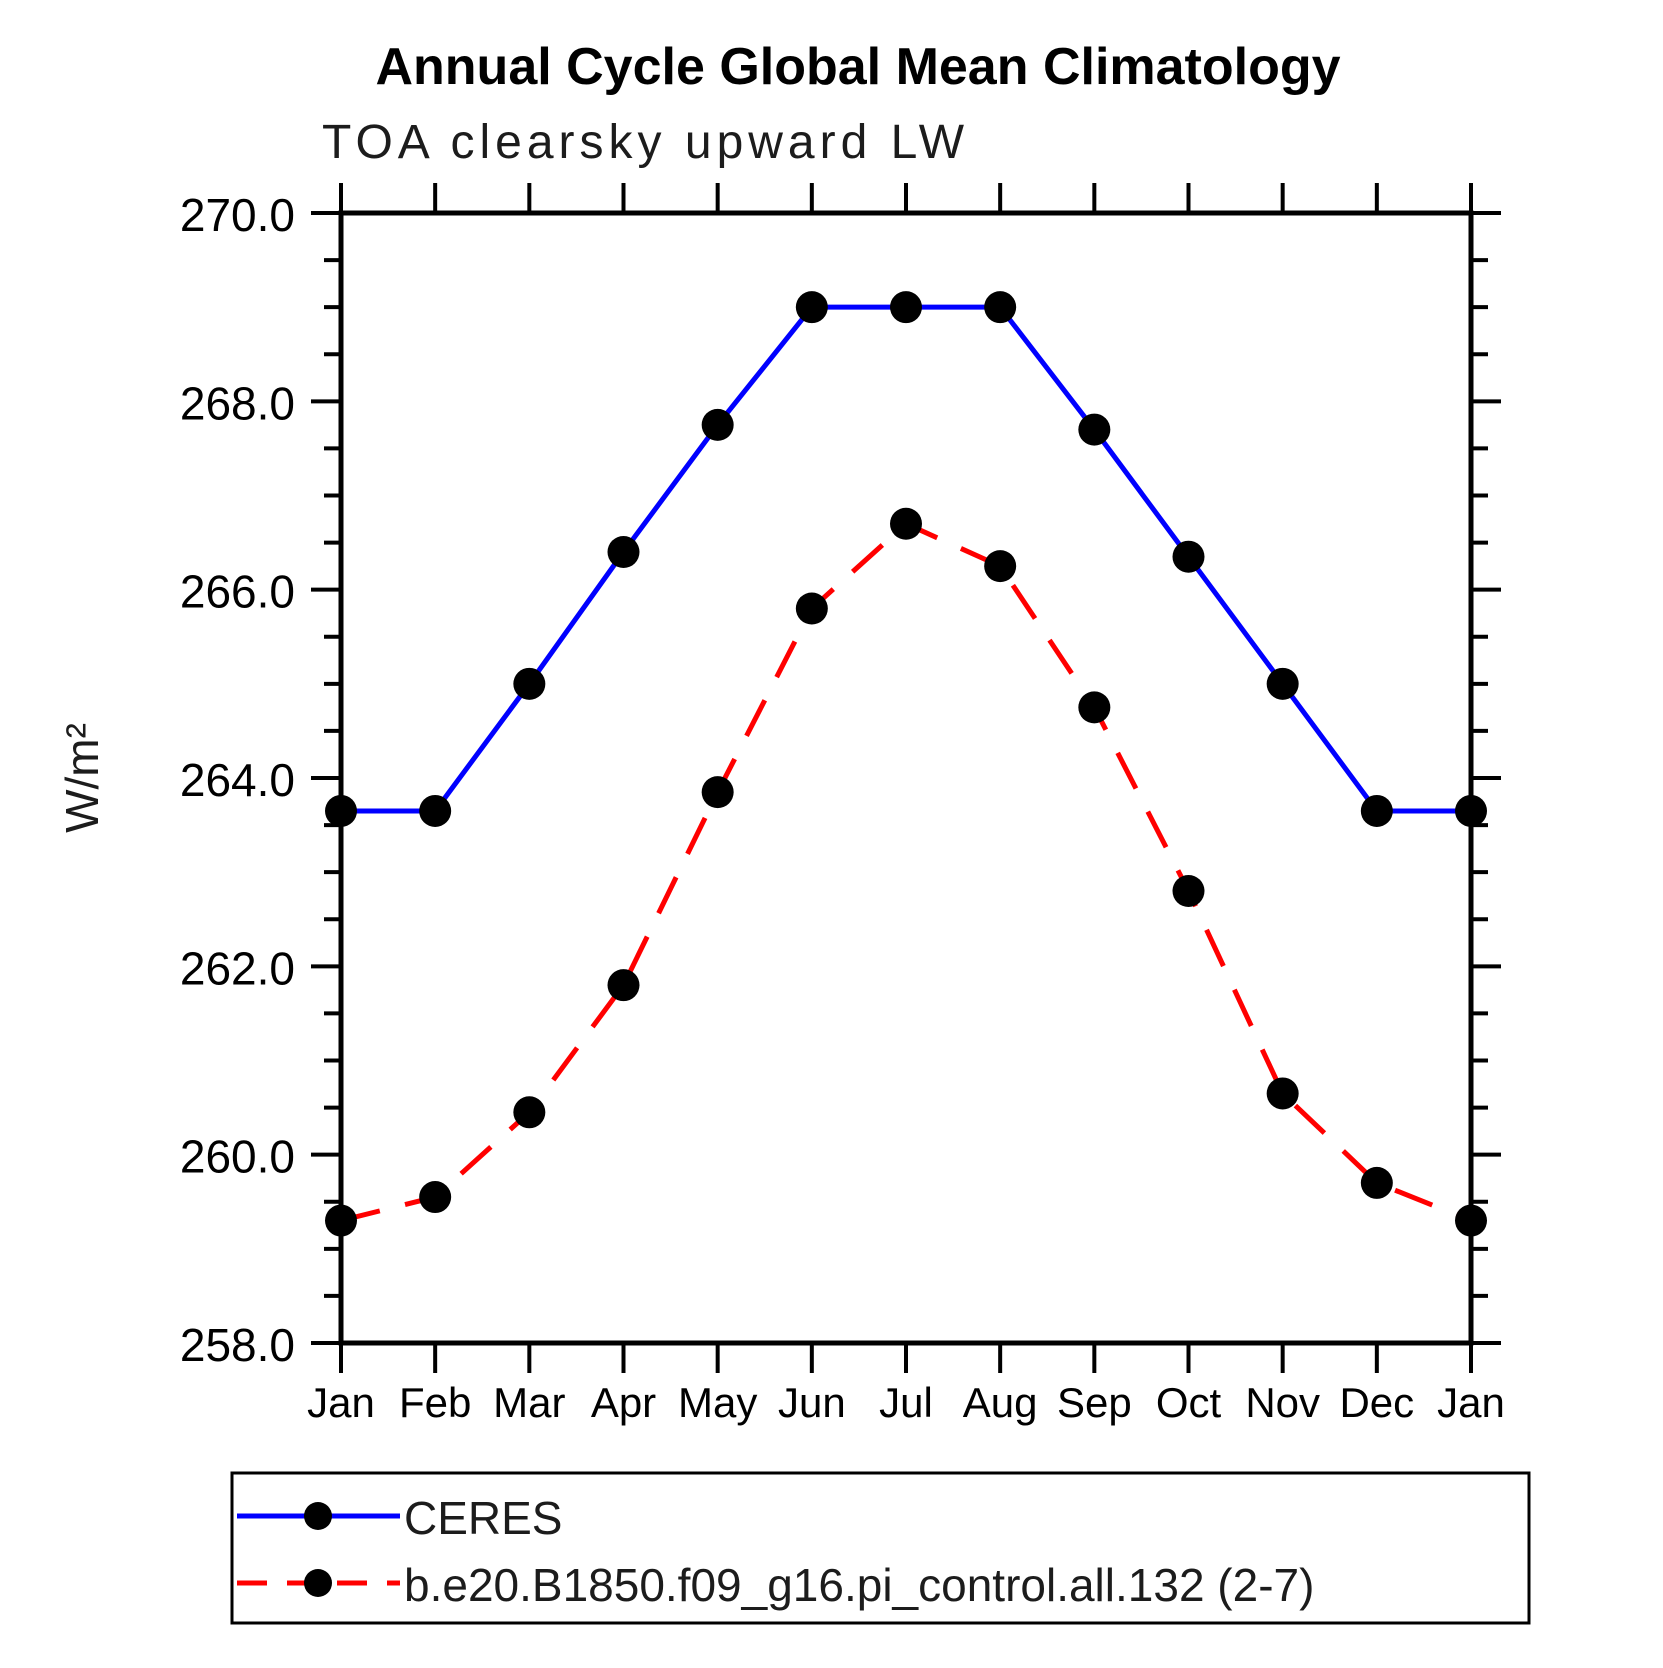  What do you see at coordinates (1094, 1402) in the screenshot?
I see `x-tick-label: Sep` at bounding box center [1094, 1402].